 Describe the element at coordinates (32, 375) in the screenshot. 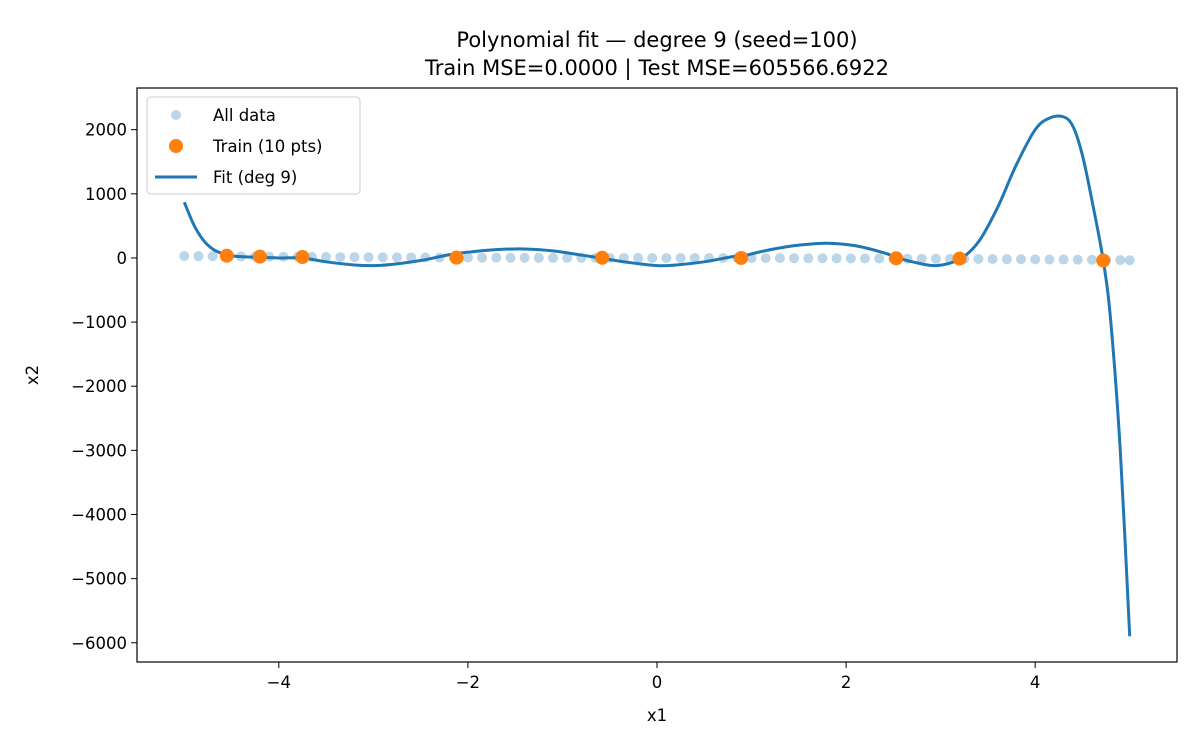

I see `y-axis-label: x2` at that location.